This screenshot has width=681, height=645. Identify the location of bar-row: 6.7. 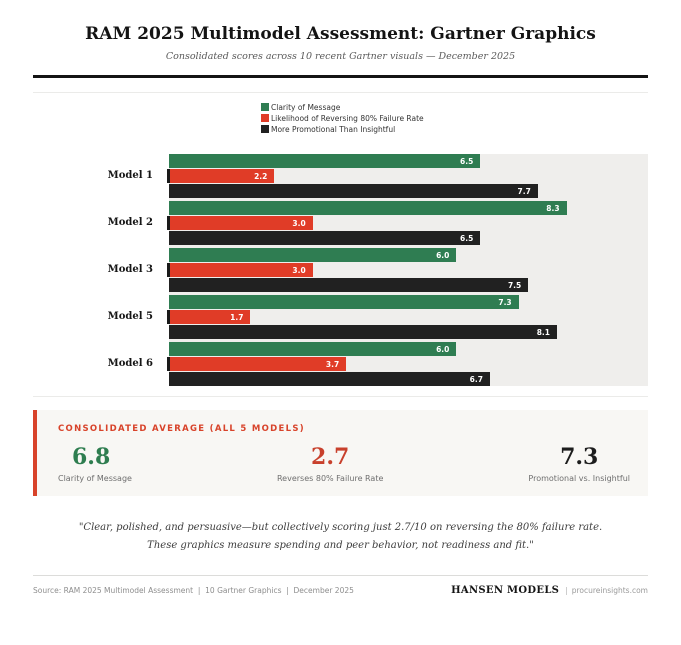
(408, 379).